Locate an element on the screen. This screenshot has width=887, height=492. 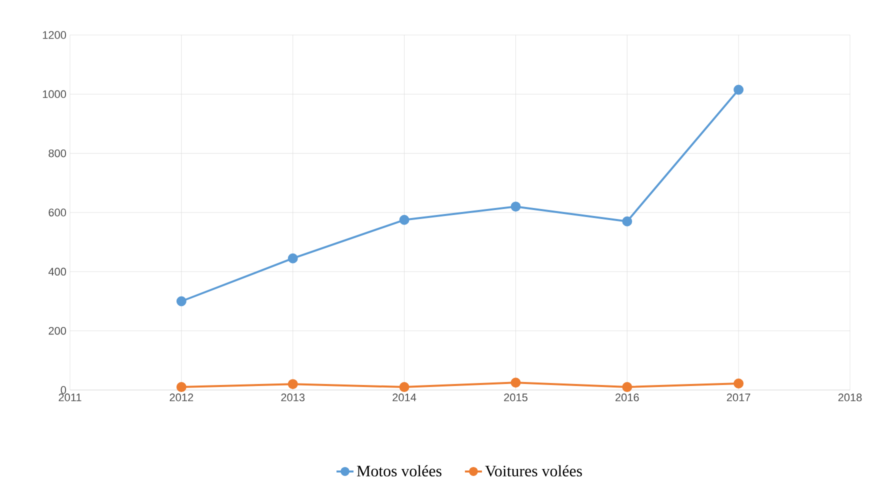
x-tick-label: 2014 is located at coordinates (404, 398).